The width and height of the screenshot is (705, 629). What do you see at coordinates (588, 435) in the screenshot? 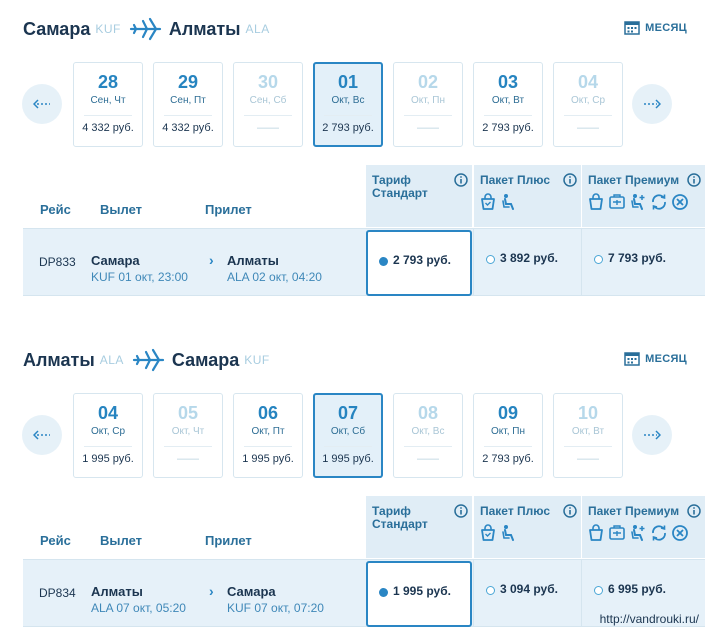
I see `date-cell: 10 Окт, Вт ——` at bounding box center [588, 435].